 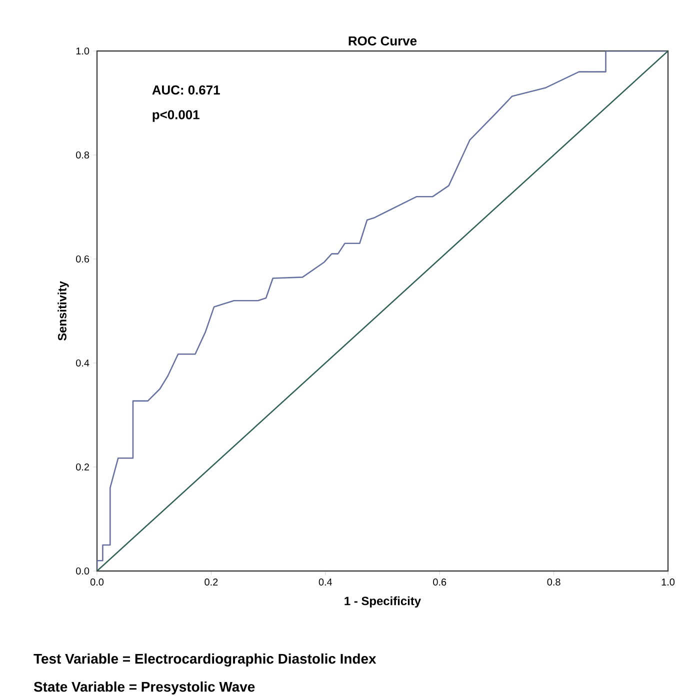 I want to click on y-tick-label: 0.0, so click(x=83, y=571).